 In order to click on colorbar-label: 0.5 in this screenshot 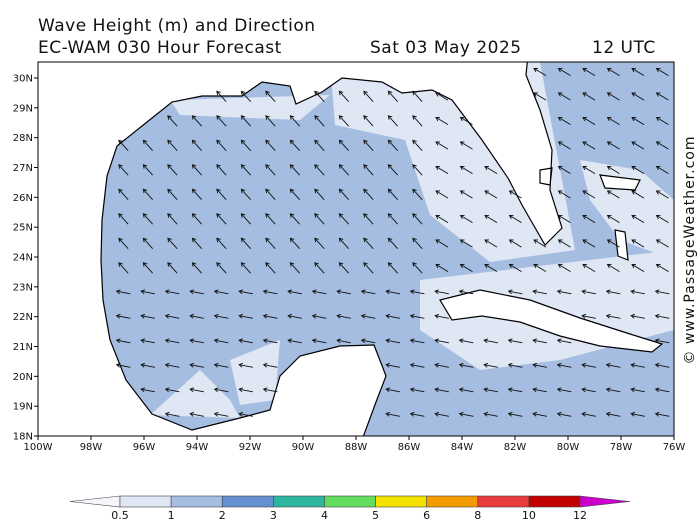, I will do `click(120, 515)`.